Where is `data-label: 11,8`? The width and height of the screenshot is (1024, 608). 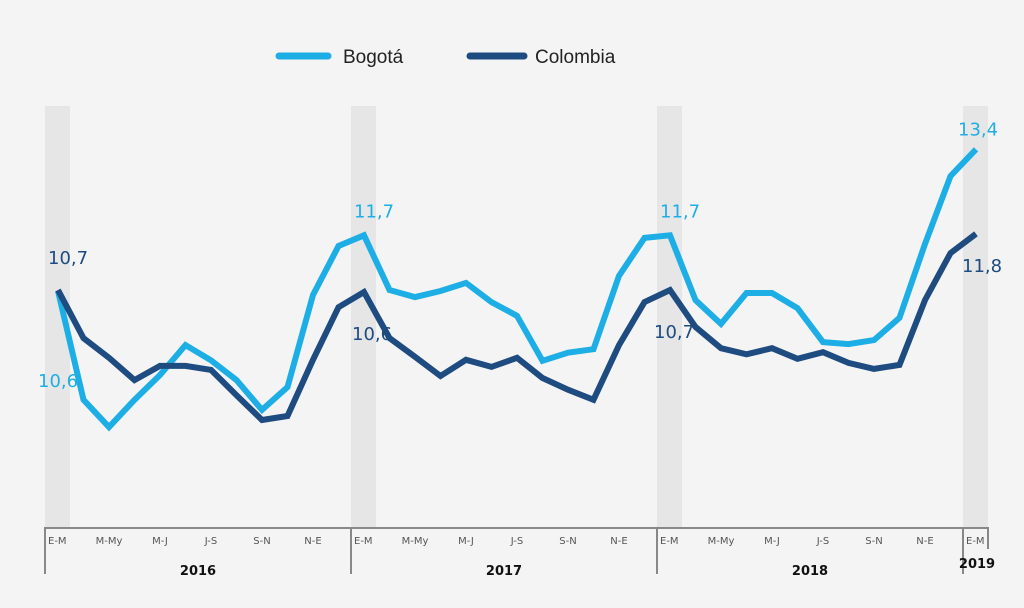 data-label: 11,8 is located at coordinates (982, 266).